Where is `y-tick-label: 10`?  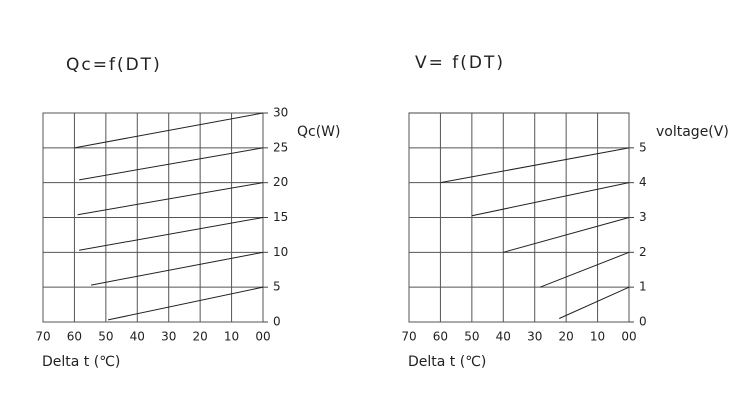
y-tick-label: 10 is located at coordinates (280, 252).